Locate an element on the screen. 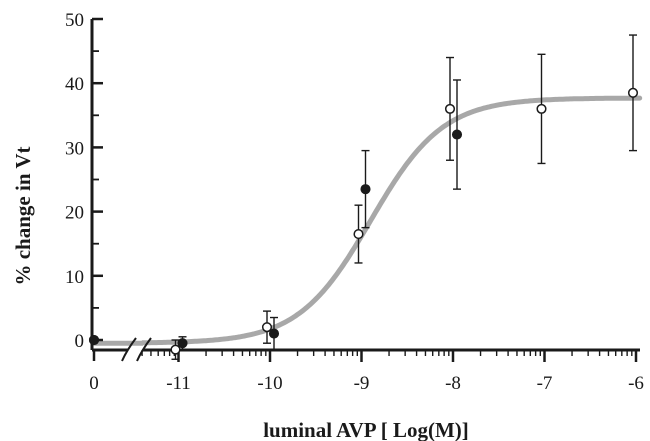 The image size is (650, 441). y-tick-label: 20 is located at coordinates (74, 213).